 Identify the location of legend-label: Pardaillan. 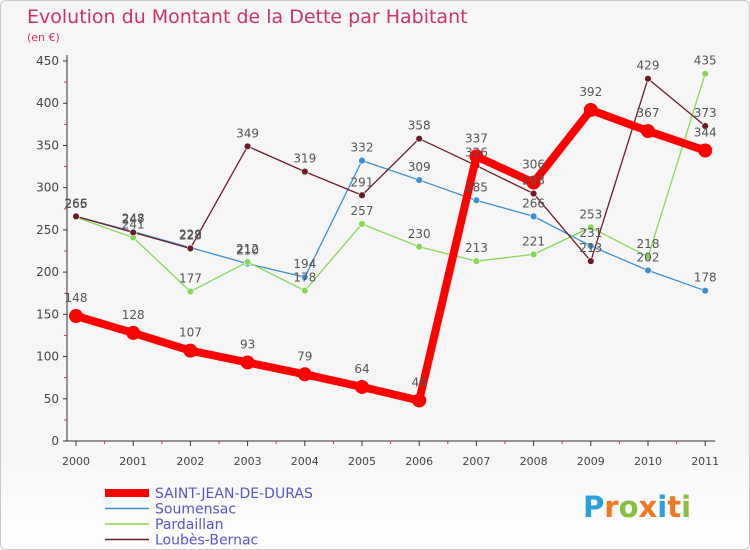
(189, 525).